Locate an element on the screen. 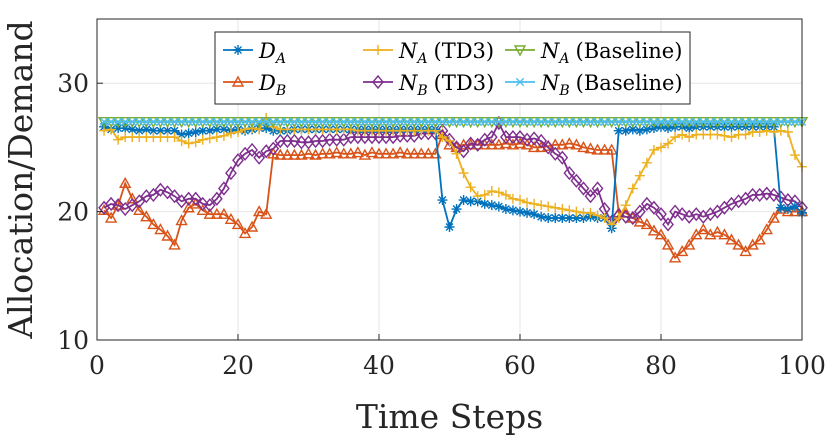 This screenshot has width=830, height=444. y-tick-label: 30 is located at coordinates (73, 83).